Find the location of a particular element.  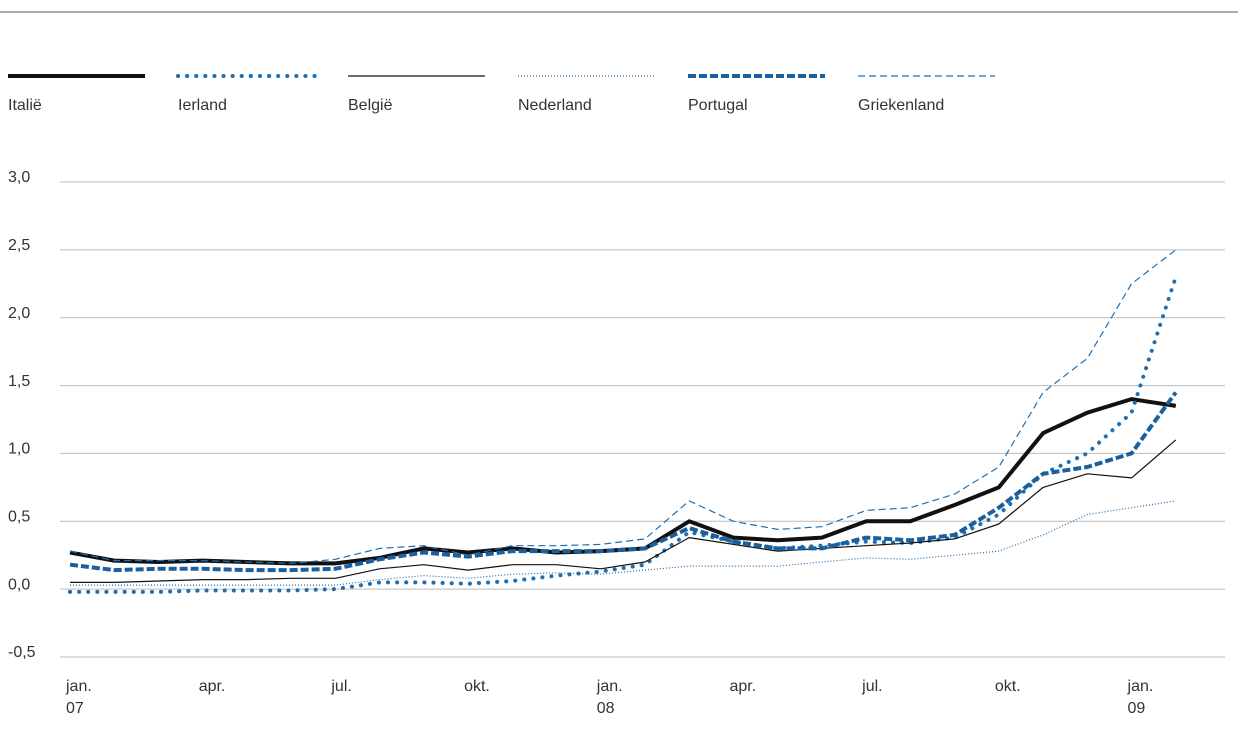

legend-label: Ierland is located at coordinates (202, 105).